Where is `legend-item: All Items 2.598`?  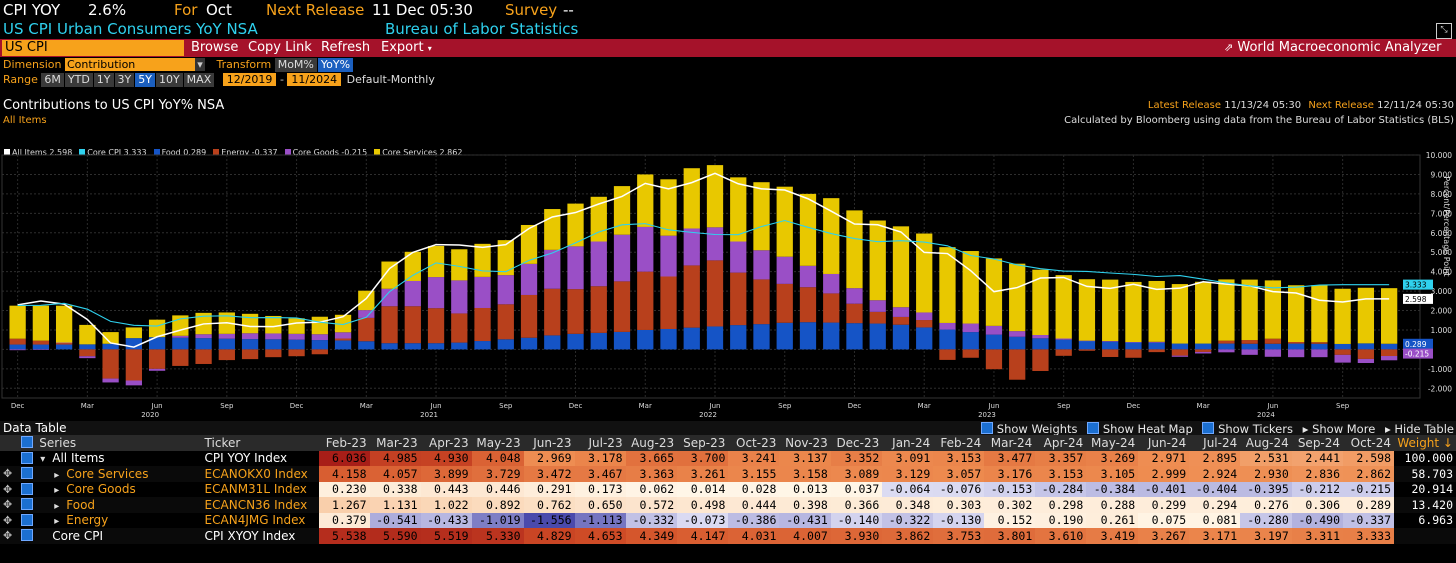 legend-item: All Items 2.598 is located at coordinates (38, 152).